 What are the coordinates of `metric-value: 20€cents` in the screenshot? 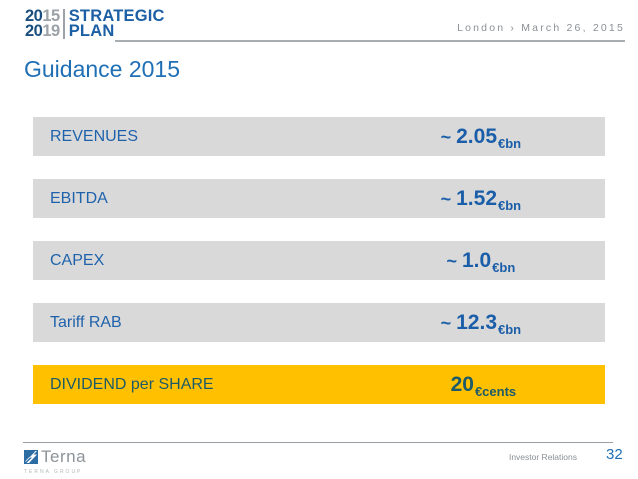 It's located at (481, 385).